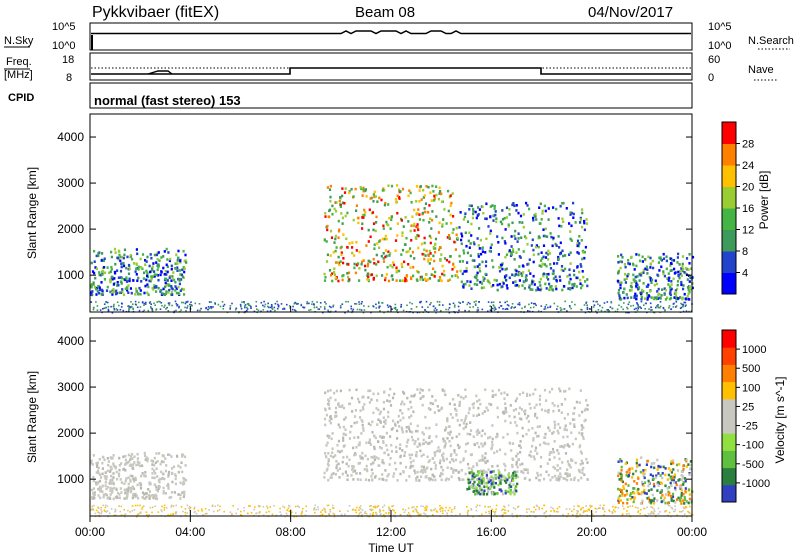 The width and height of the screenshot is (800, 554). Describe the element at coordinates (720, 27) in the screenshot. I see `nsearch-tick-top: 10^5` at that location.